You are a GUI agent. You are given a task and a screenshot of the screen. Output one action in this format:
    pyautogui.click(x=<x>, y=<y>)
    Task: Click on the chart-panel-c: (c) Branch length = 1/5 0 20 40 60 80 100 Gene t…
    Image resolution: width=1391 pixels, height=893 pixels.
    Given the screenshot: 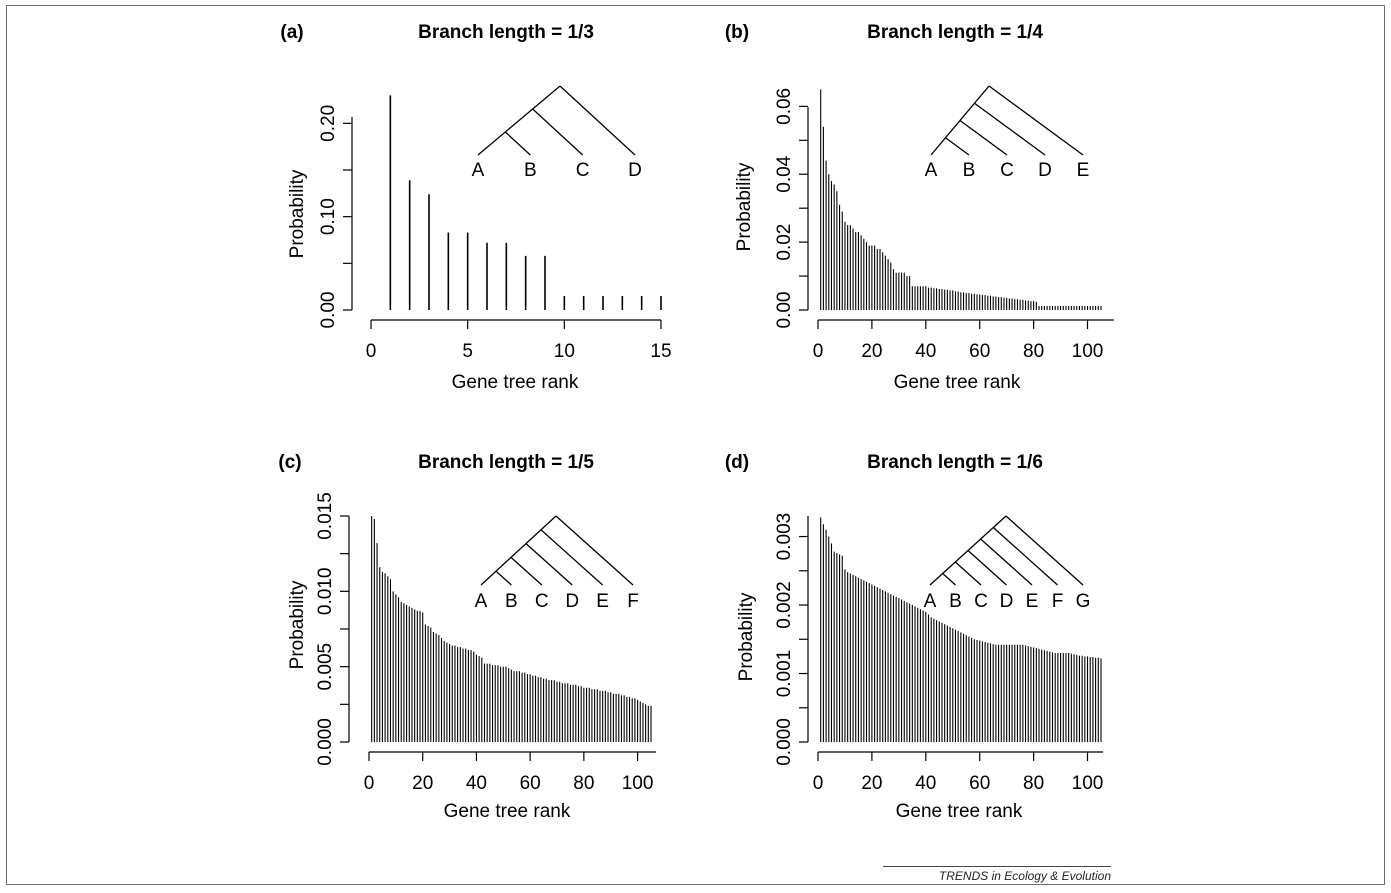 What is the action you would take?
    pyautogui.click(x=467, y=637)
    